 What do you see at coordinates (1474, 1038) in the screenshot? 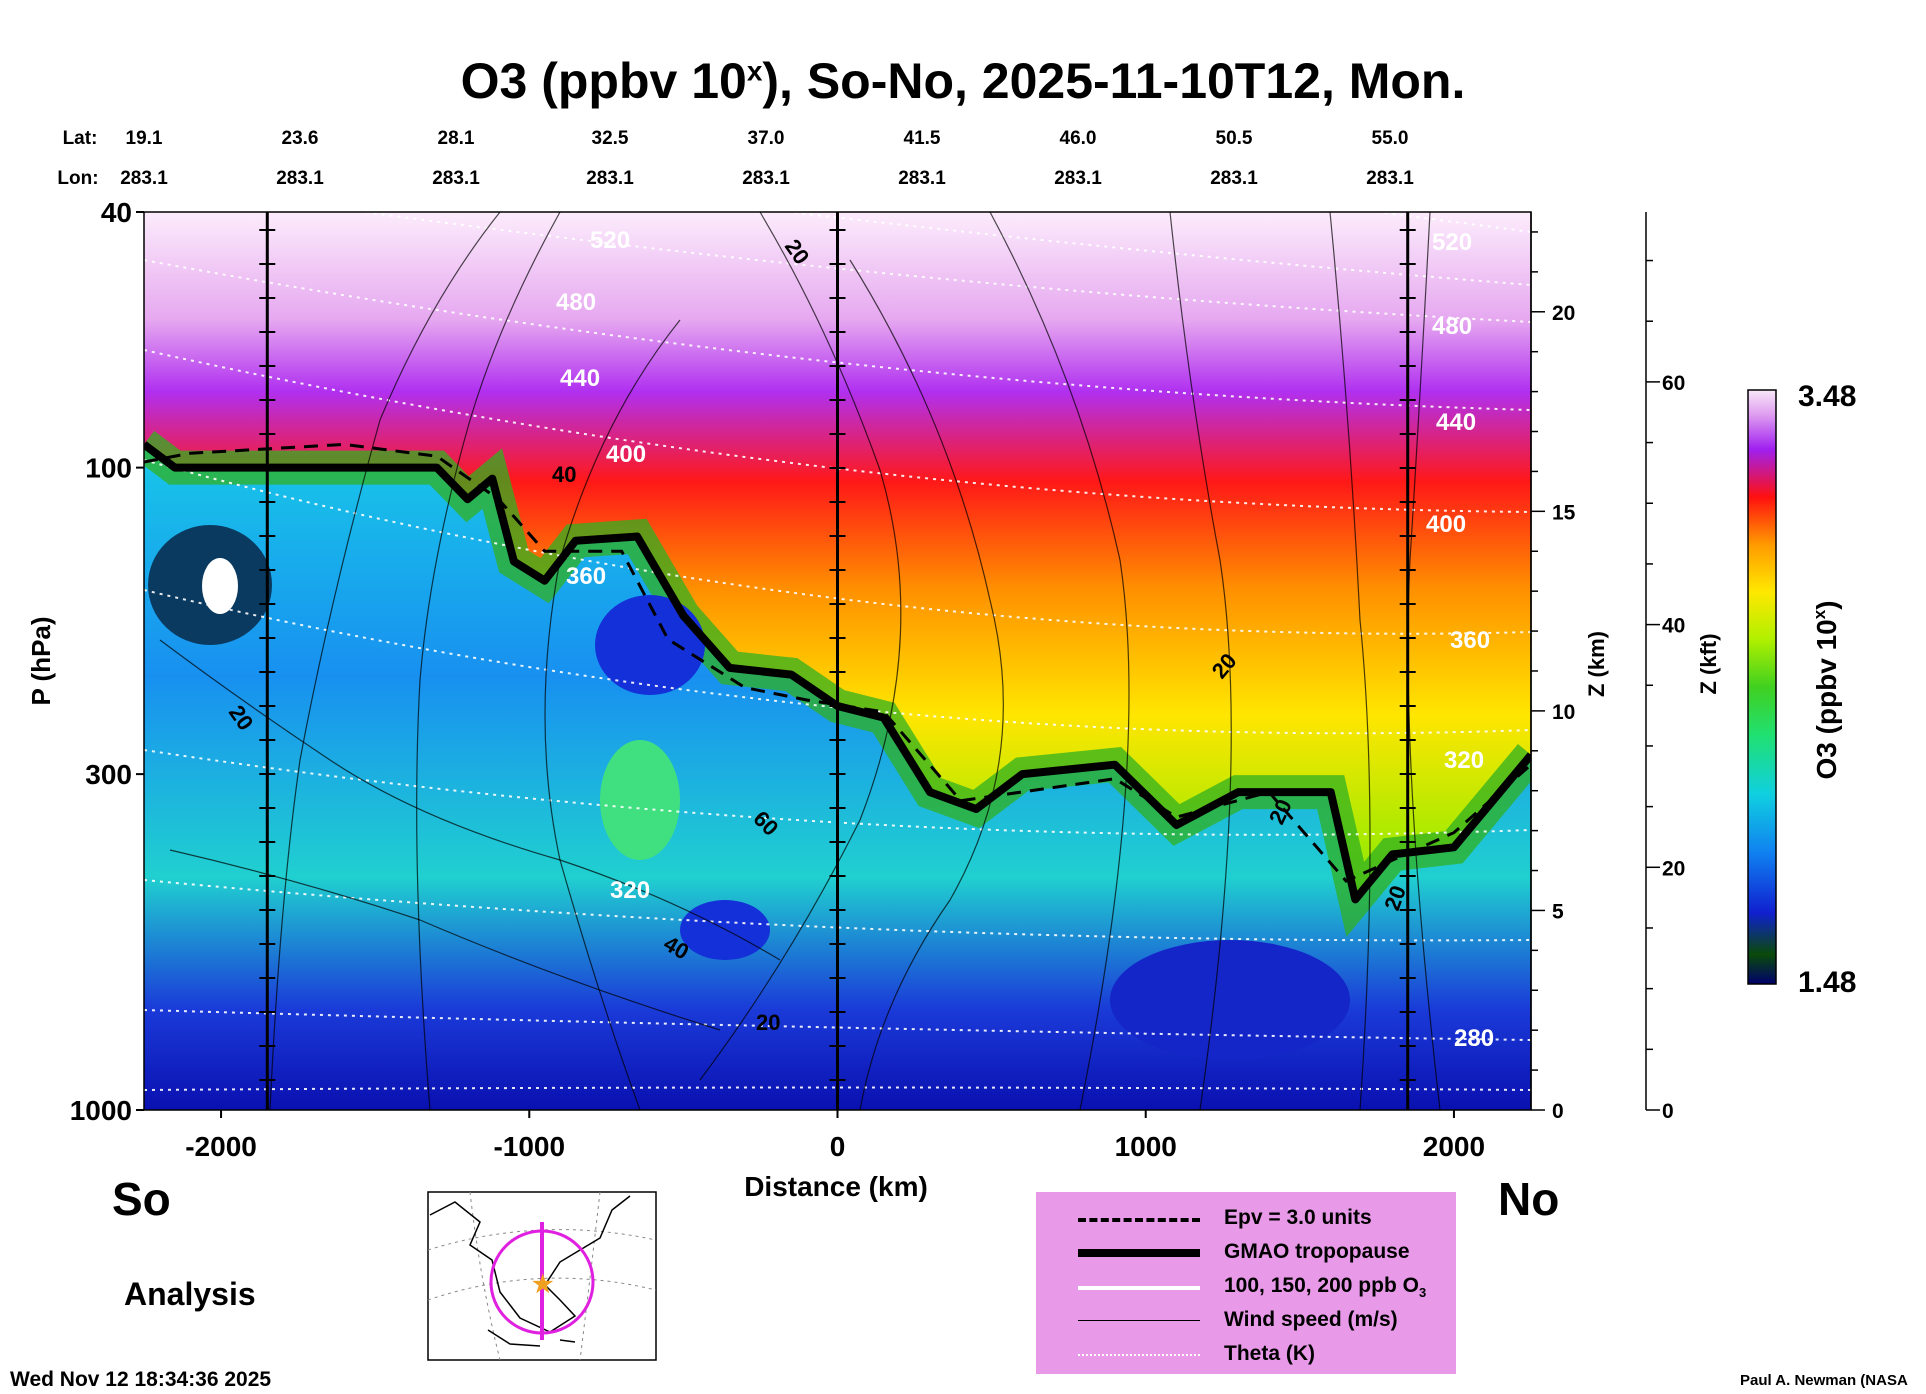
I see `theta-label: 280` at bounding box center [1474, 1038].